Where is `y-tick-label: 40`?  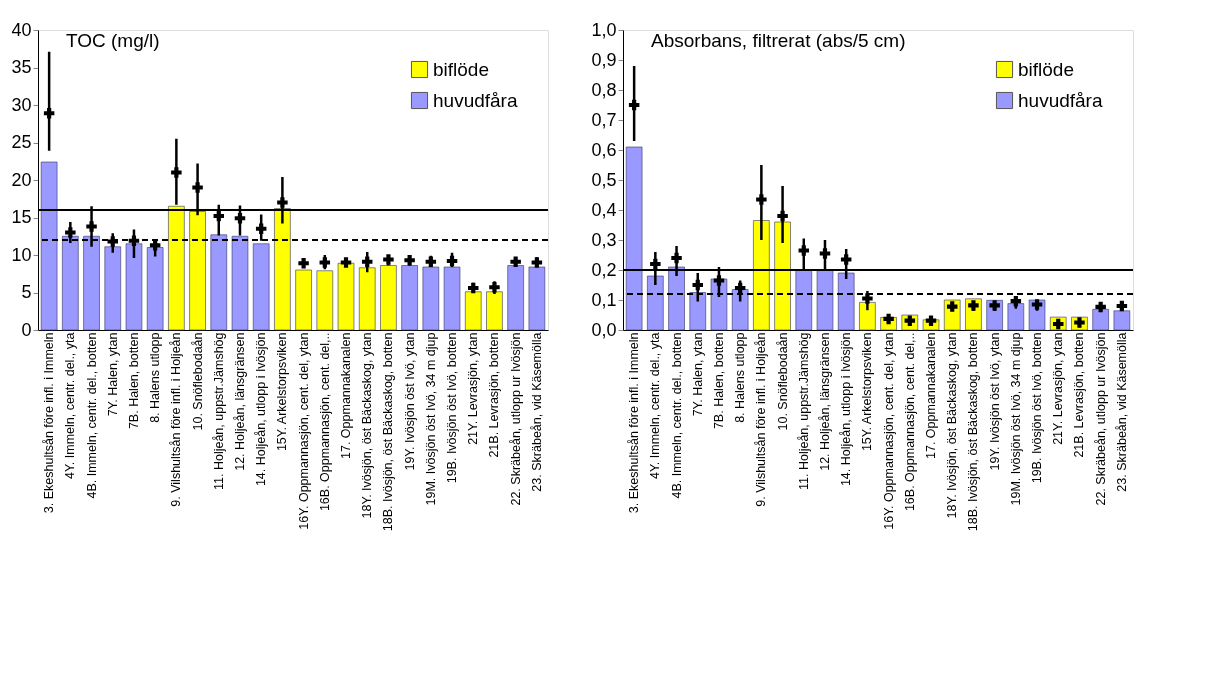
y-tick-label: 40 is located at coordinates (21, 29).